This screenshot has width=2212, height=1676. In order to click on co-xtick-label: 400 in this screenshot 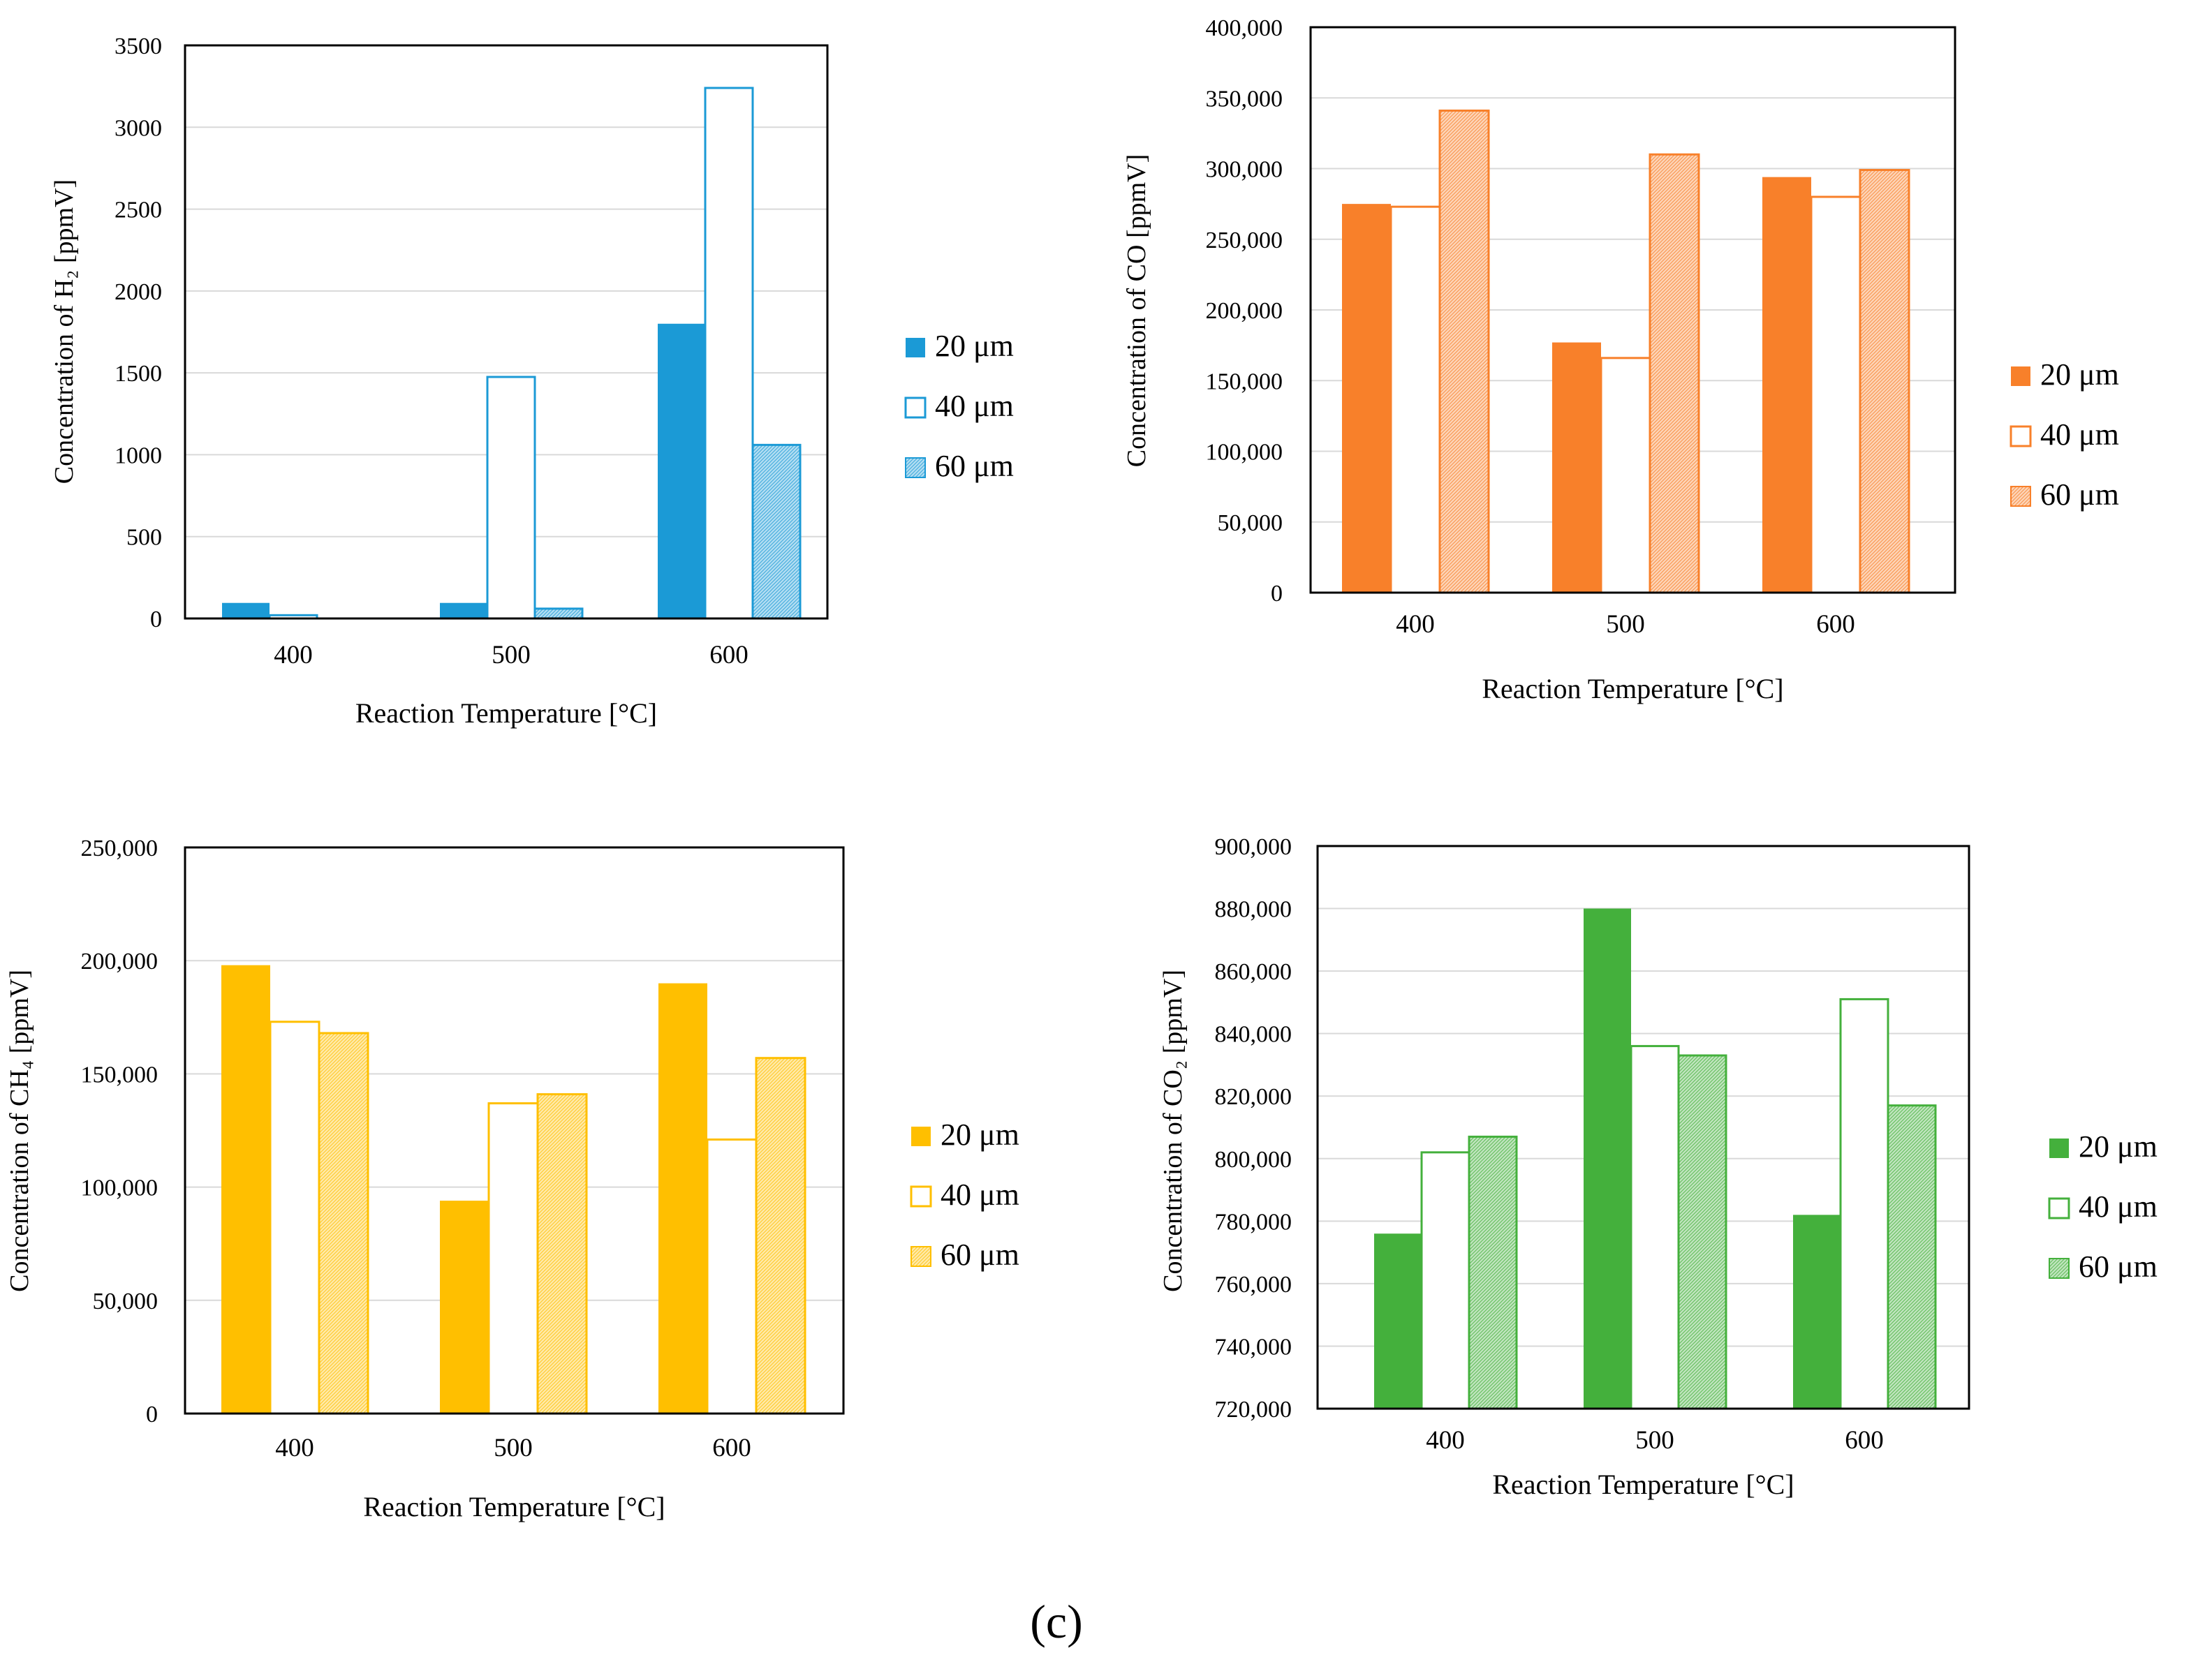, I will do `click(1415, 624)`.